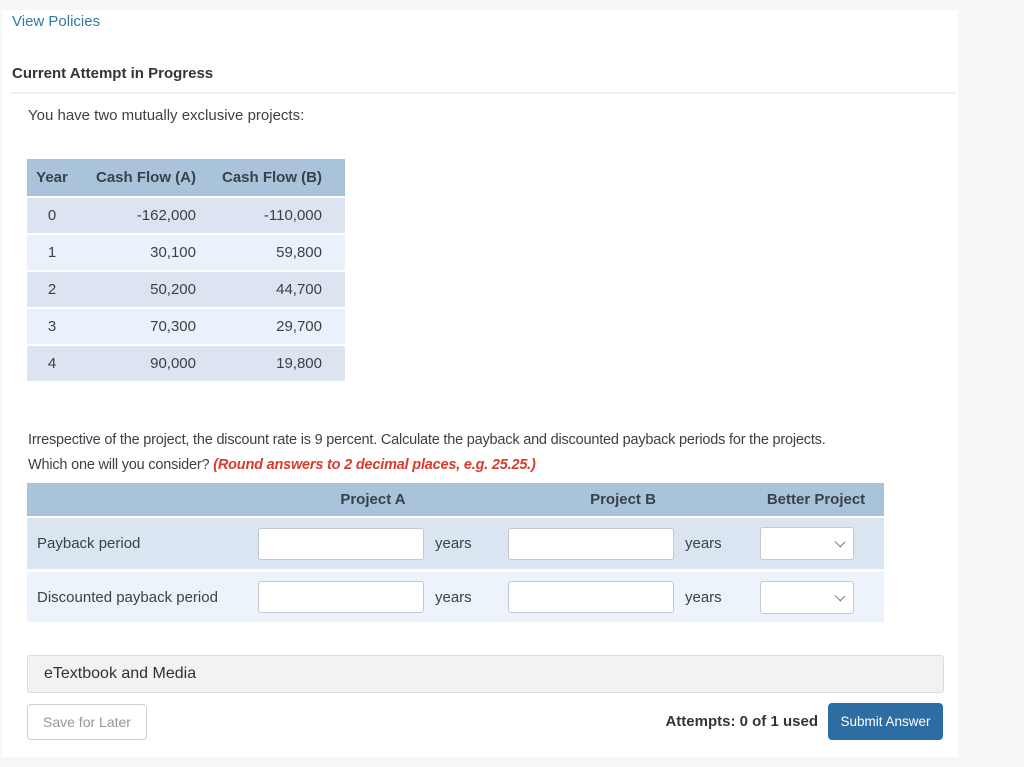 This screenshot has height=767, width=1024. Describe the element at coordinates (89, 543) in the screenshot. I see `payback-period-label: Payback period` at that location.